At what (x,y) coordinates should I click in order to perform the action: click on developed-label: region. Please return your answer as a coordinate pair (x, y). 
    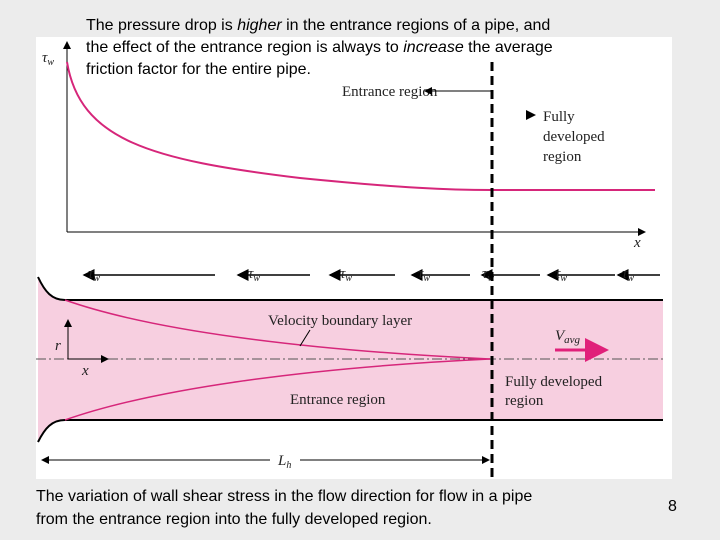
    Looking at the image, I should click on (562, 157).